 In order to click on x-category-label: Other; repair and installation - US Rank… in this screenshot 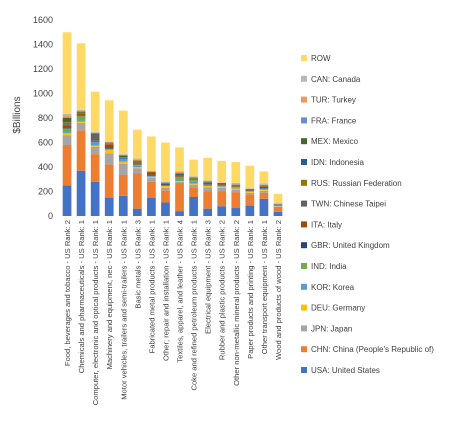, I will do `click(165, 290)`.